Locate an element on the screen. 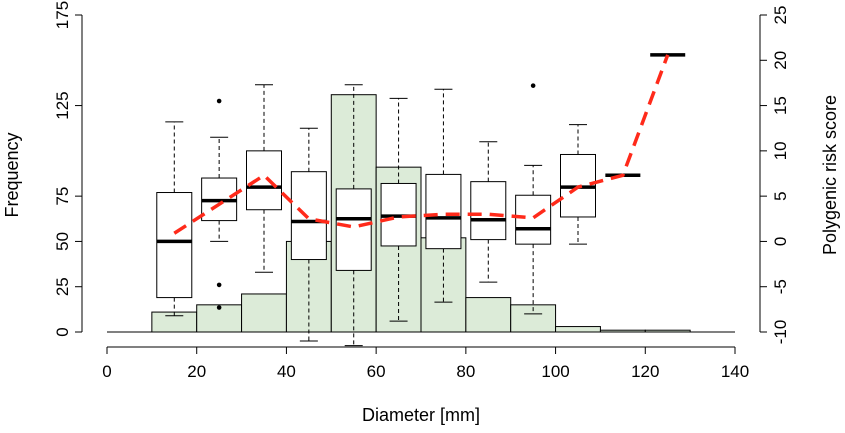  y-right-tick-label: -5 is located at coordinates (780, 286).